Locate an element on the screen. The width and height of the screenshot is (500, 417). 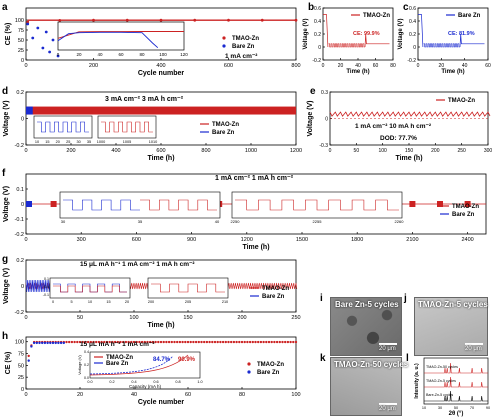
chart-h-inset-tmao-curve is located at coordinates (139, 365).